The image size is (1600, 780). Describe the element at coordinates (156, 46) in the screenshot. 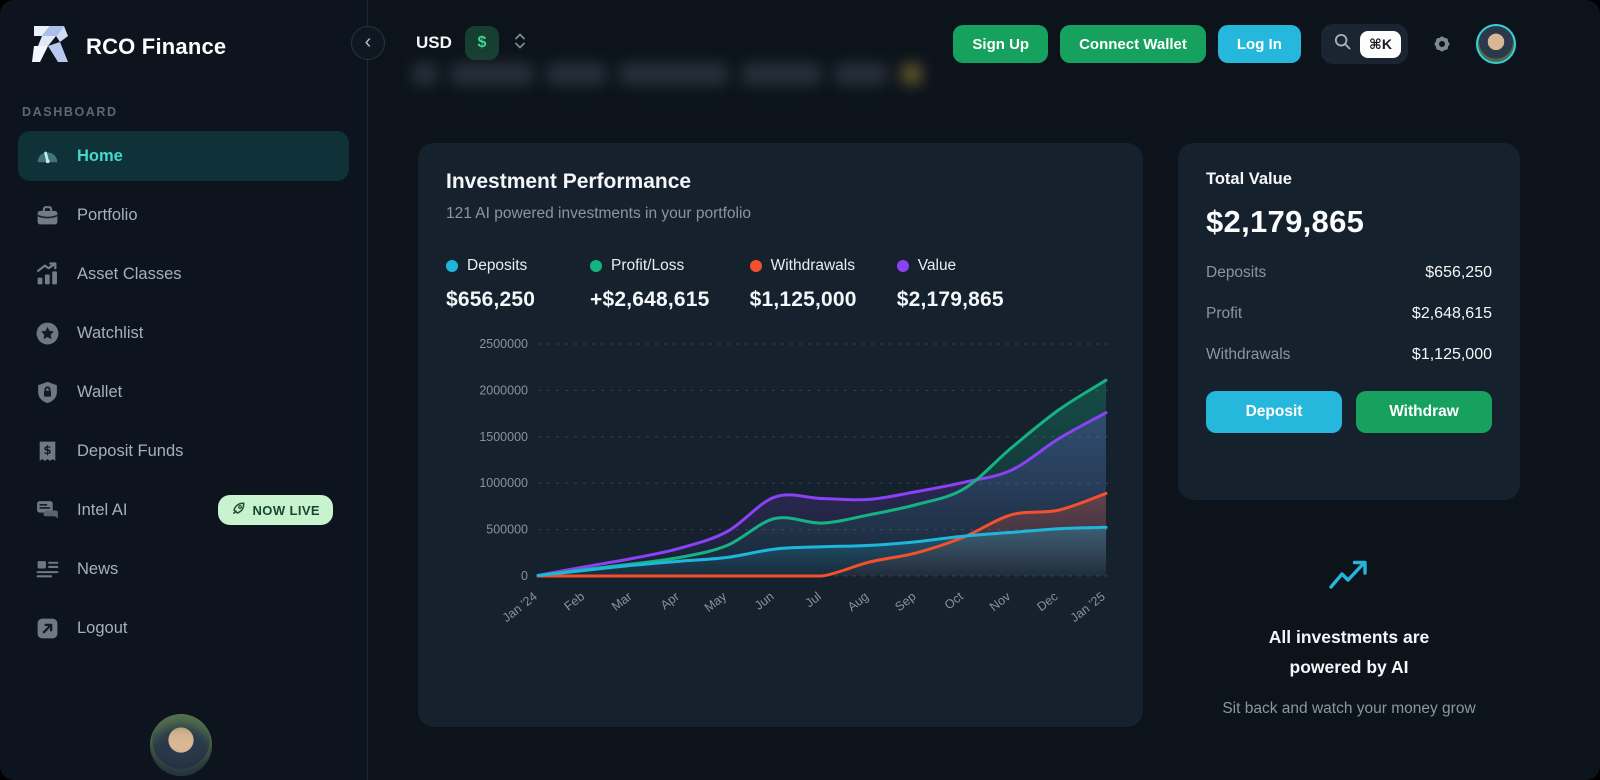

I see `brand-name: RCO Finance` at that location.